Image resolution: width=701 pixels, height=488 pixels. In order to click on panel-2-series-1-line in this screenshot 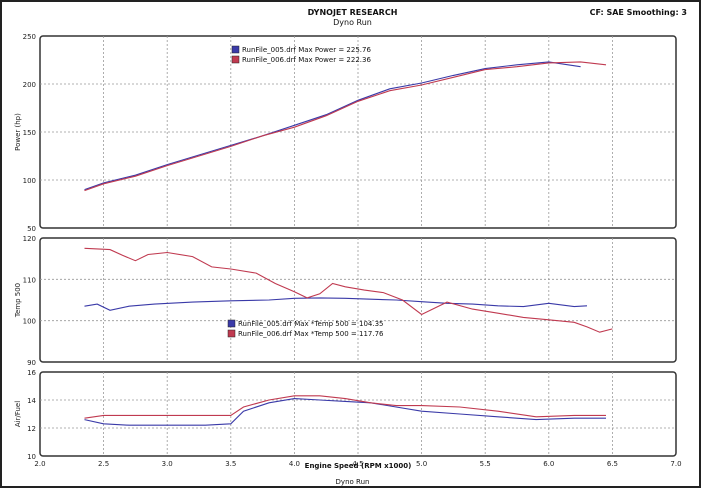, I will do `click(345, 412)`.